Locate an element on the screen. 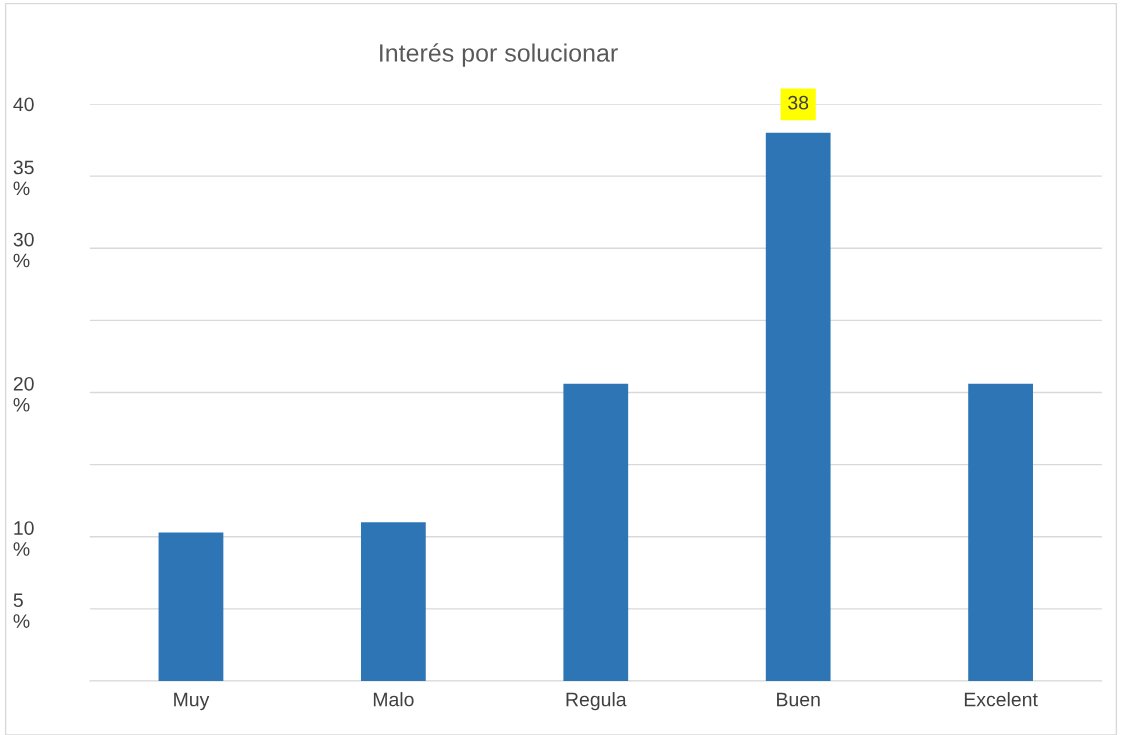  x-tick-label: Excelent is located at coordinates (1001, 699).